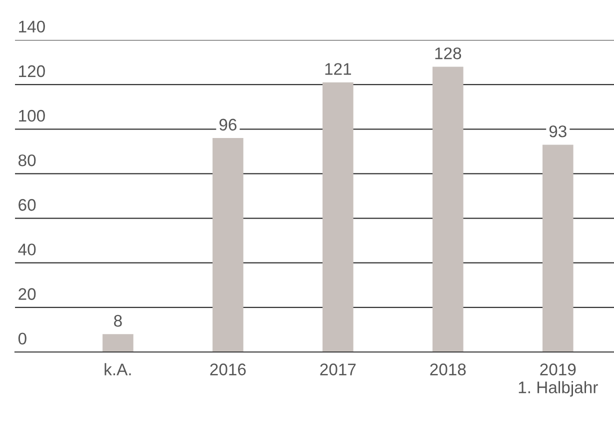  What do you see at coordinates (227, 124) in the screenshot?
I see `data-label: 96` at bounding box center [227, 124].